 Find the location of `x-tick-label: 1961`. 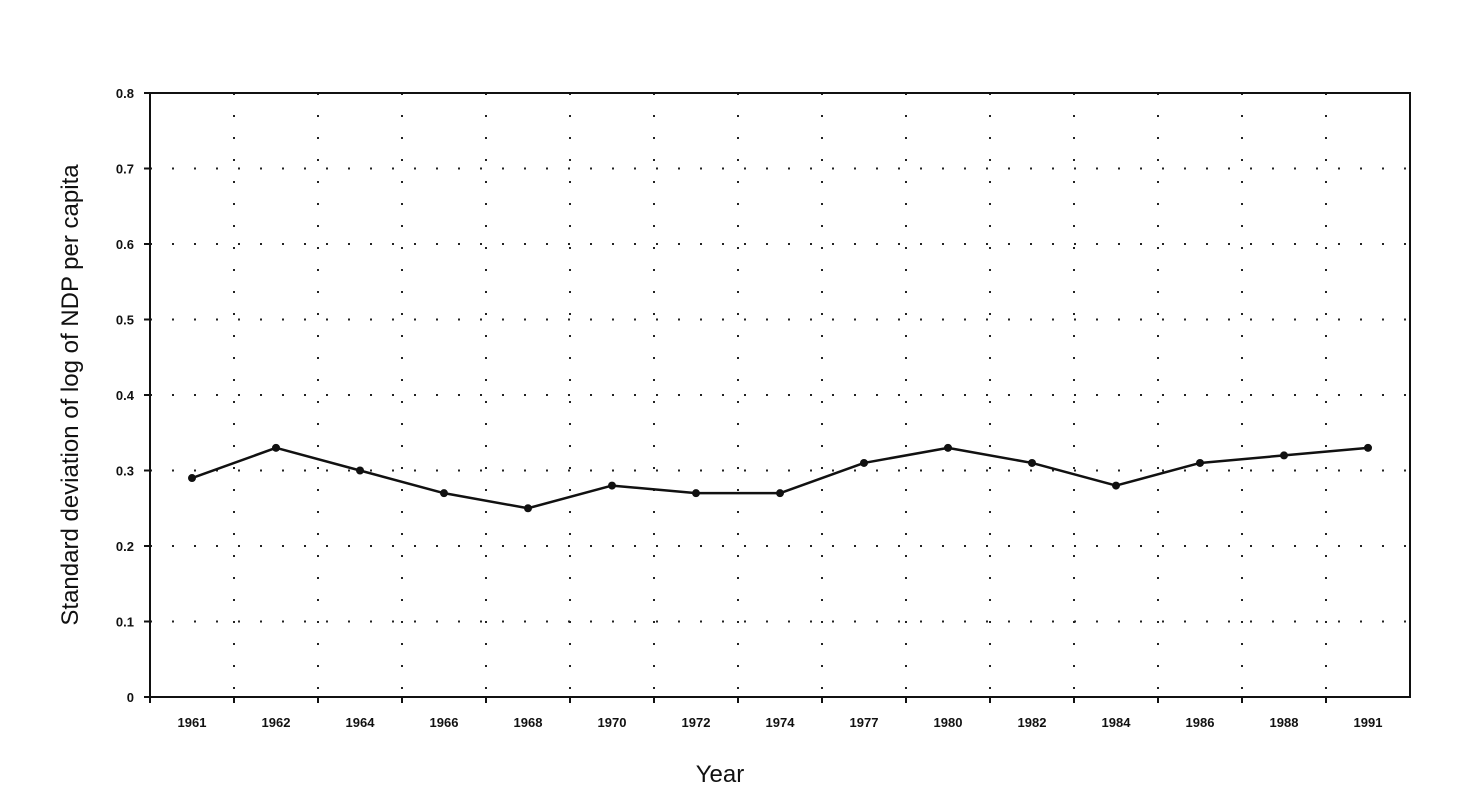

x-tick-label: 1961 is located at coordinates (192, 722).